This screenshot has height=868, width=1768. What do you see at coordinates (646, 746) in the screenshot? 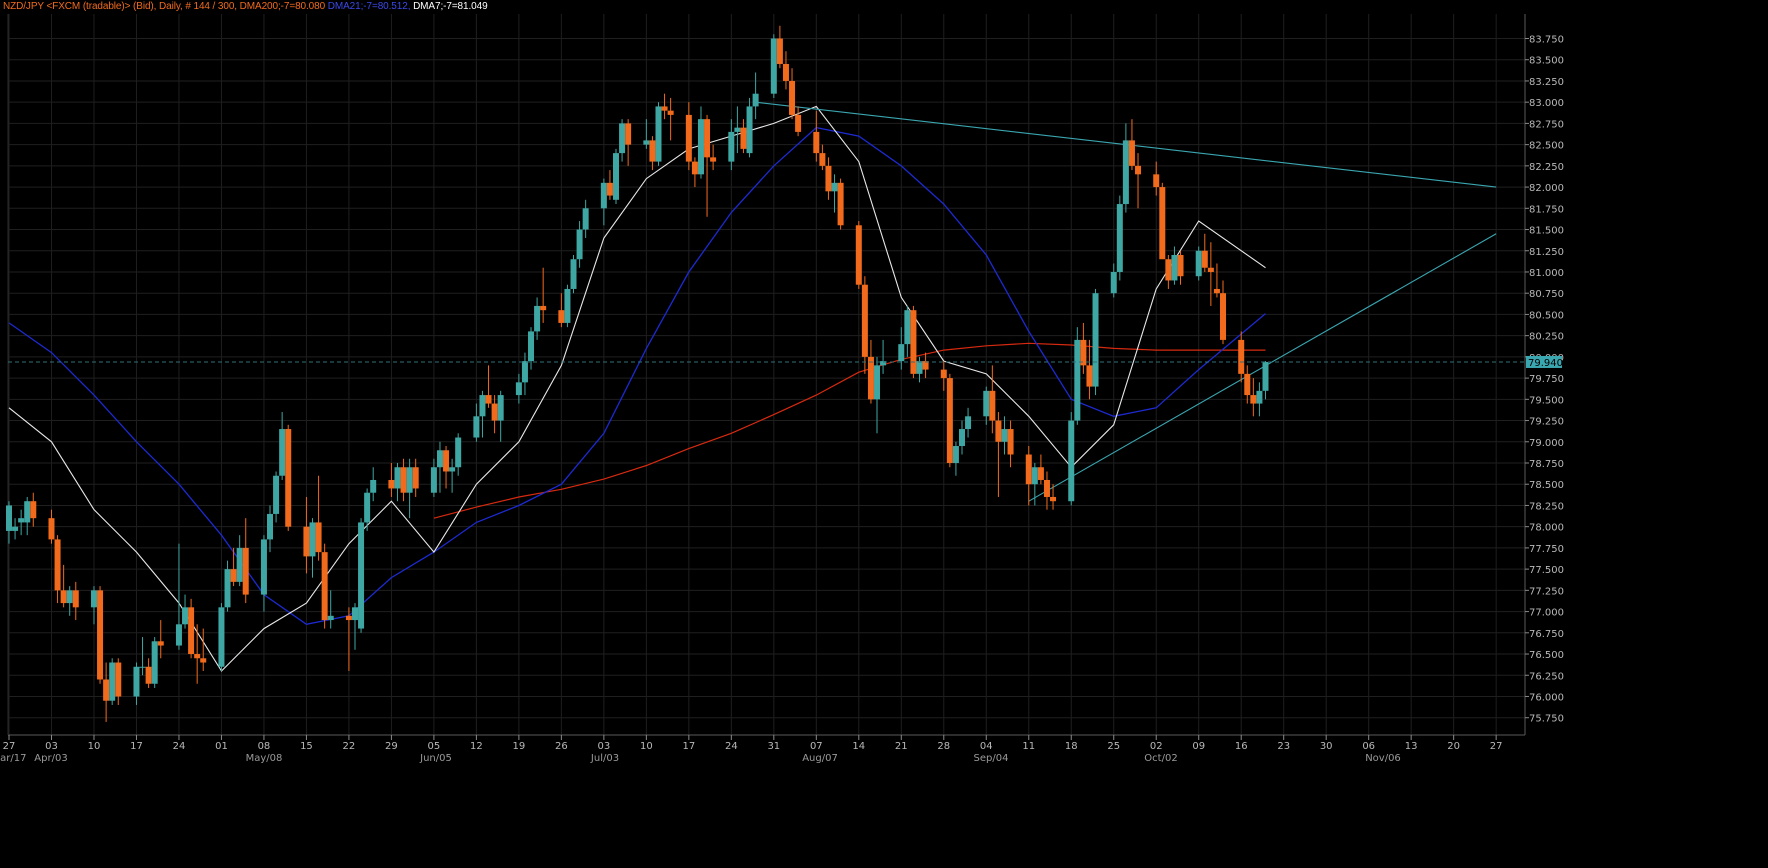
I see `x-tick-label: 10` at bounding box center [646, 746].